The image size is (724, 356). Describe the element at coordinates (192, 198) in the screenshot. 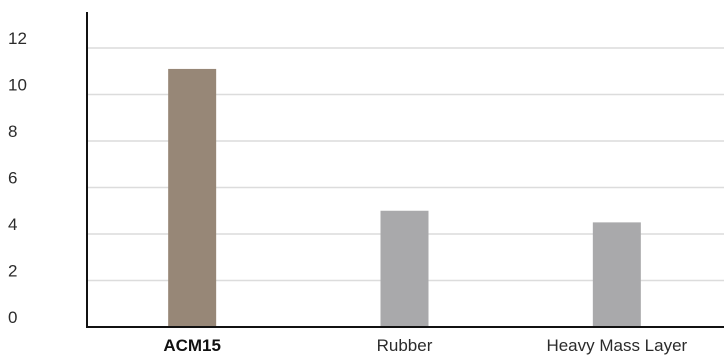

I see `bar-acm15` at that location.